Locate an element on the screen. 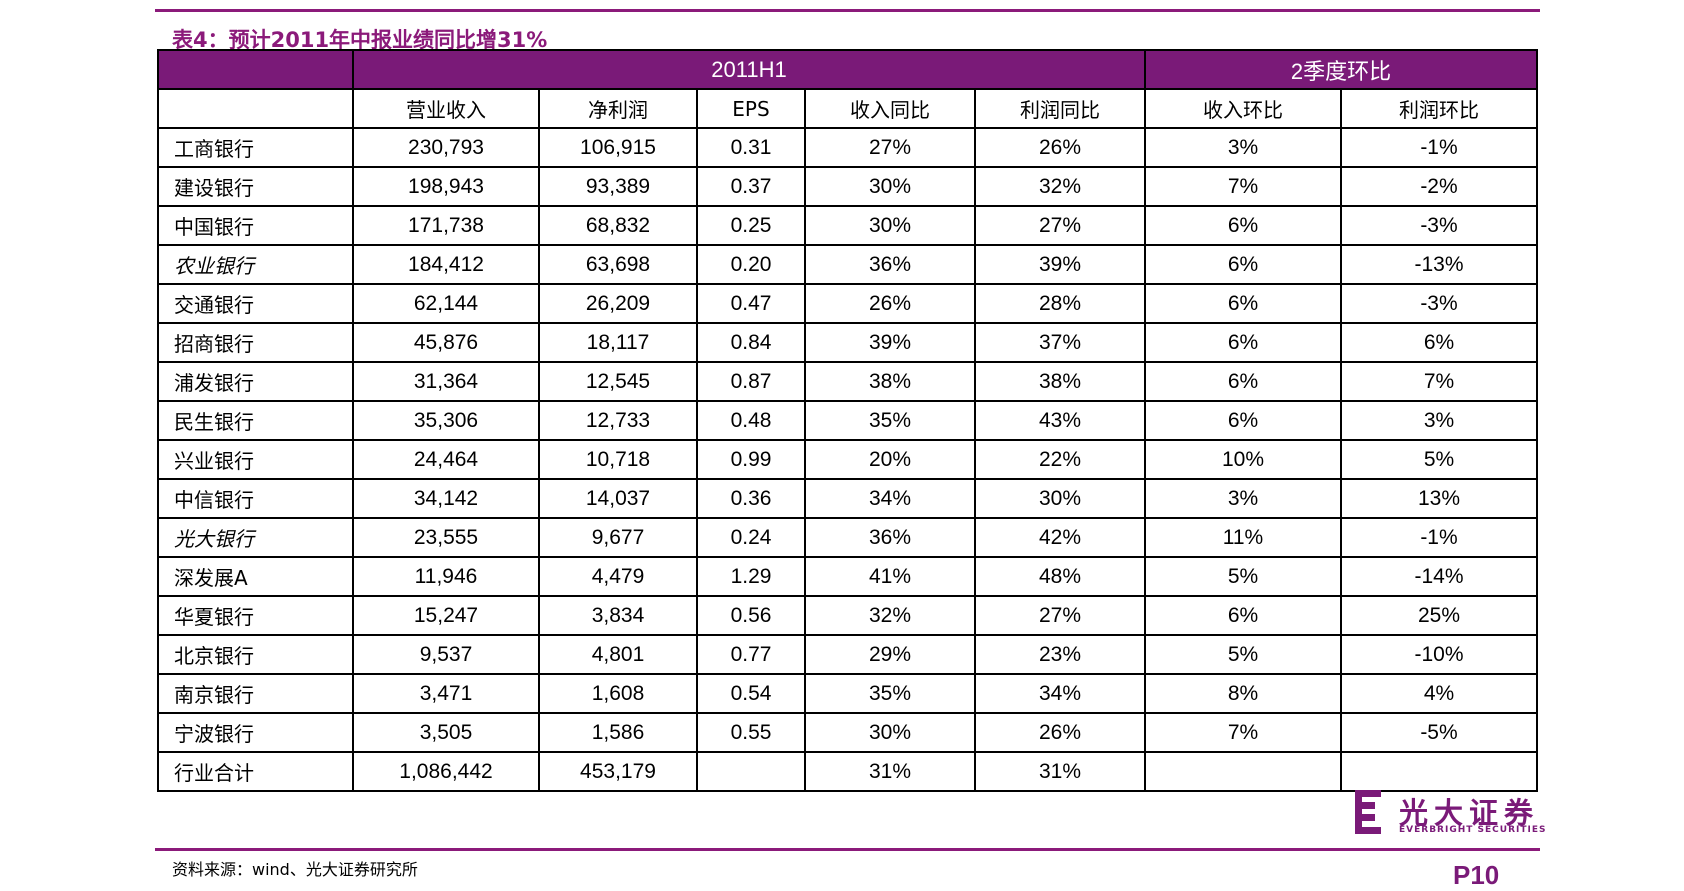 This screenshot has height=891, width=1684. data-cell: 11% is located at coordinates (1243, 537).